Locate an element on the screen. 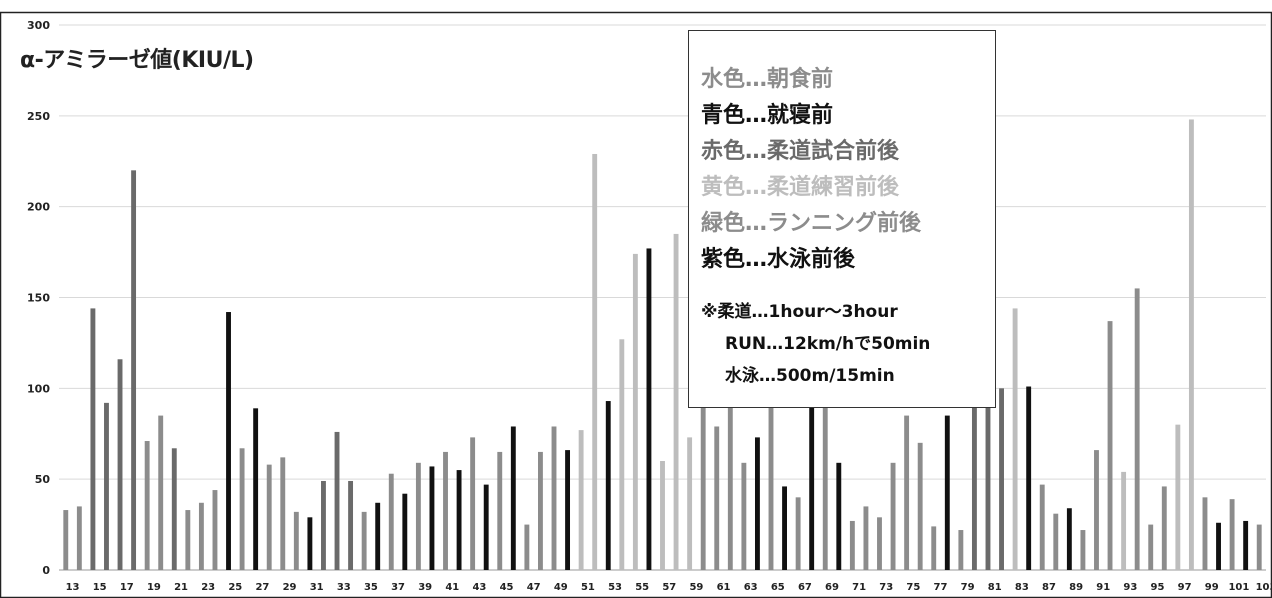  x-tick-label: 15 is located at coordinates (100, 587).